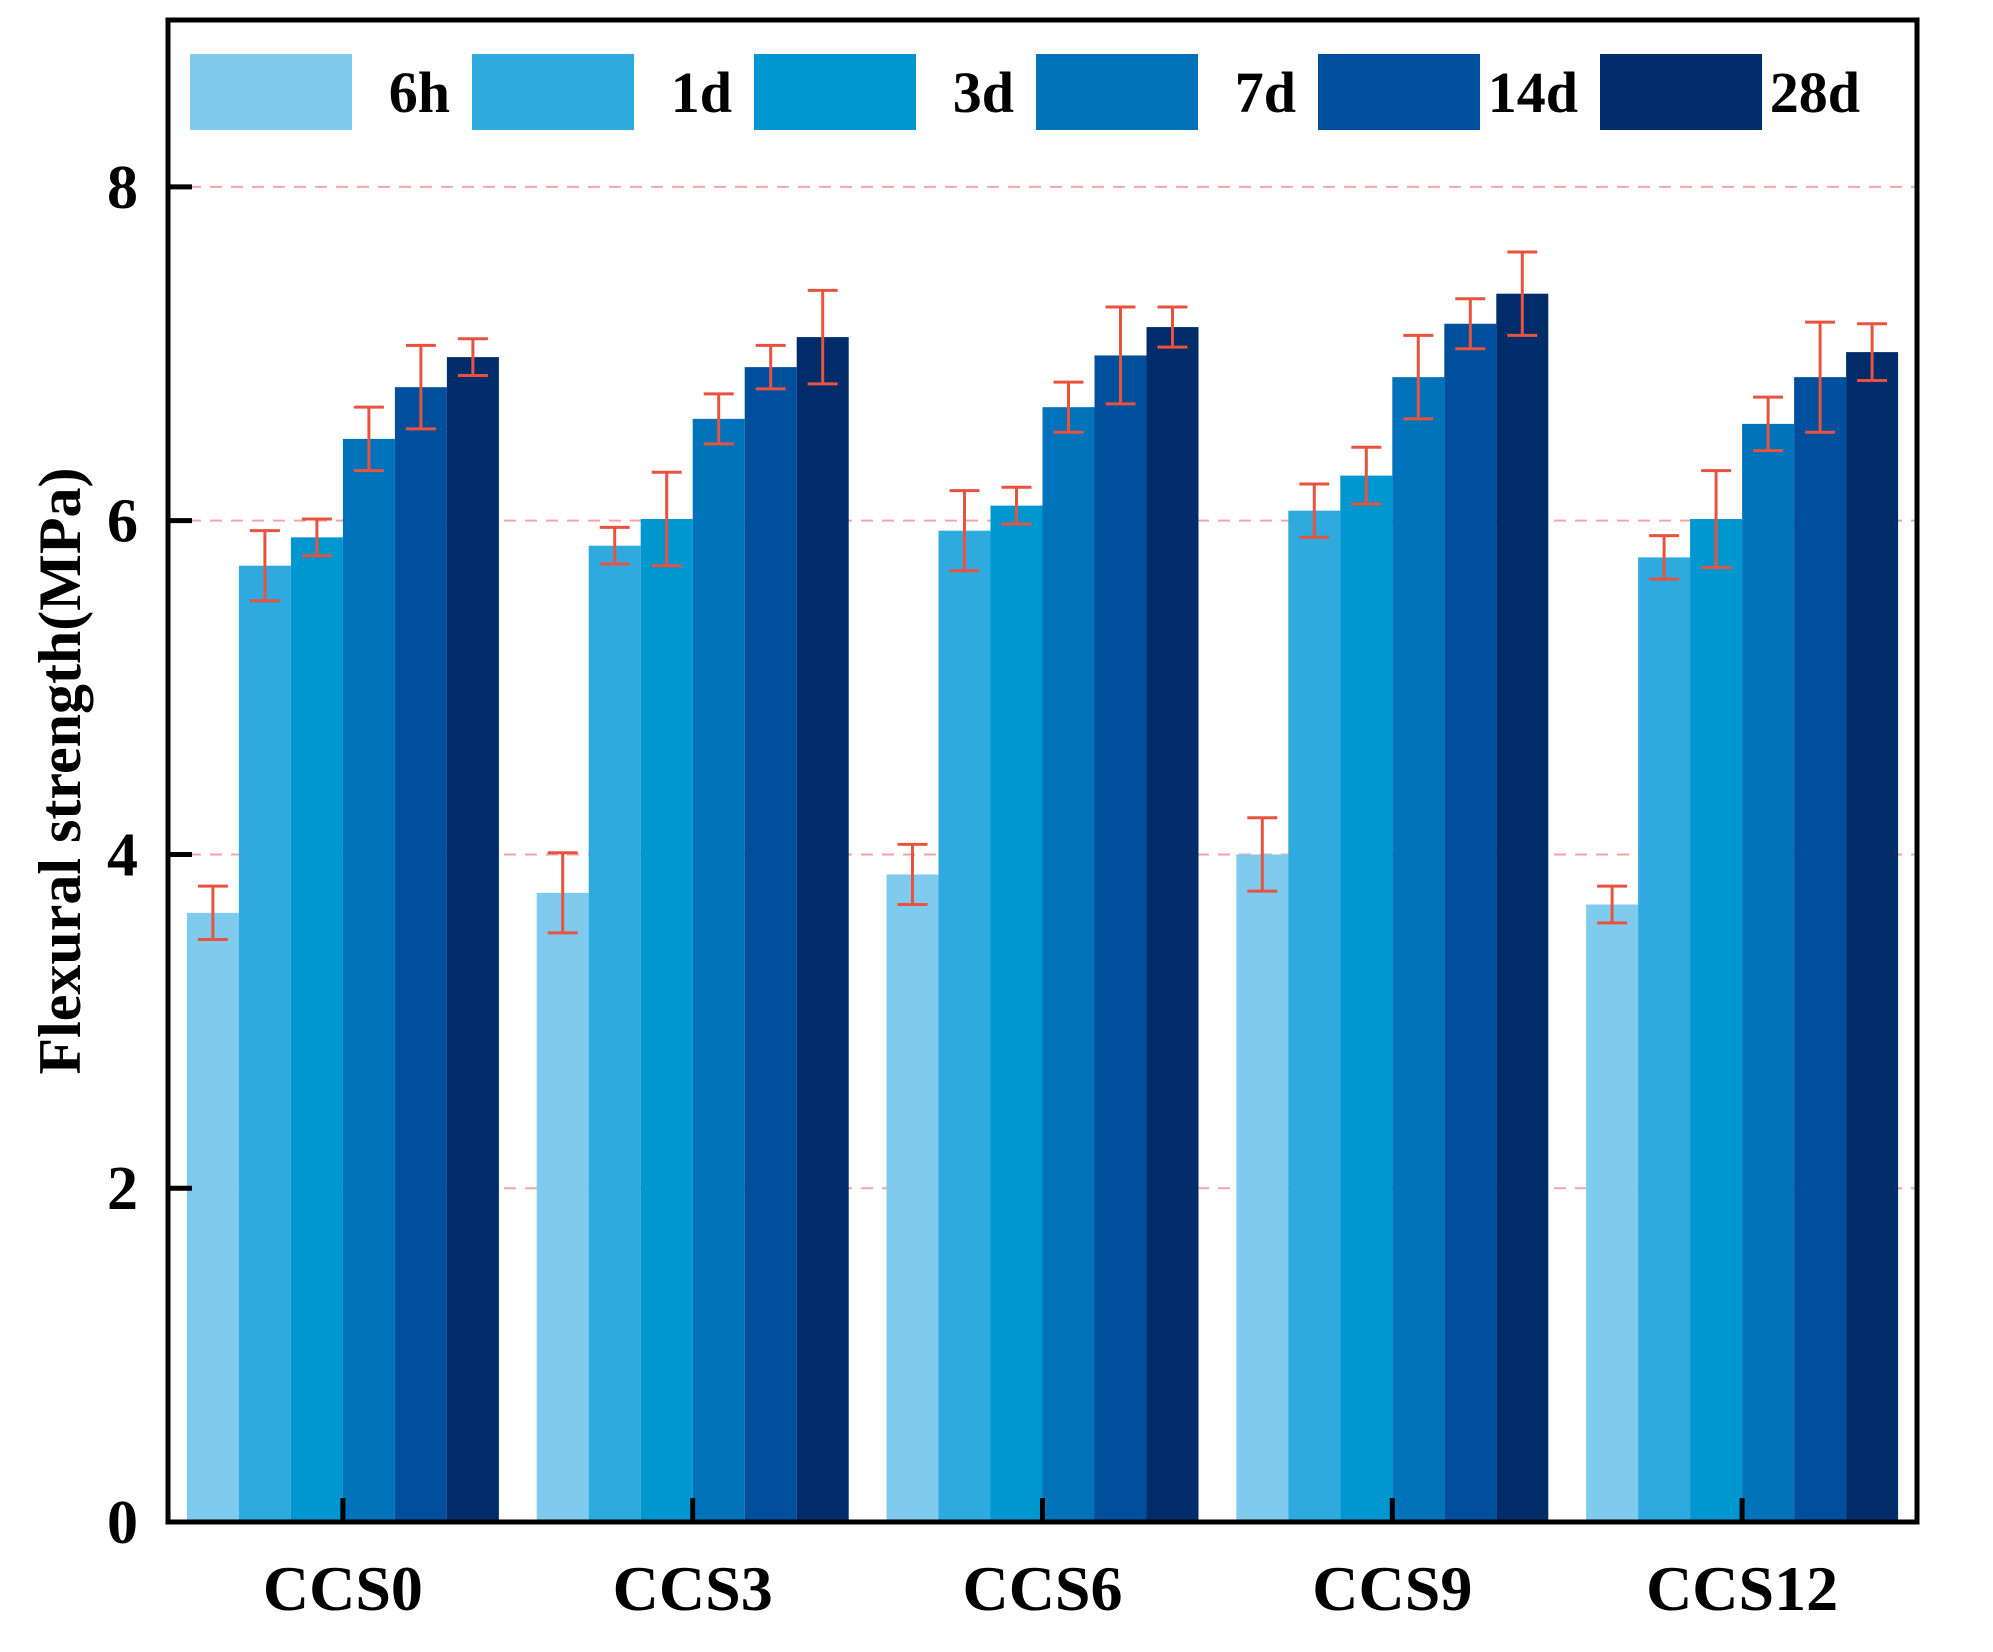 Image resolution: width=1993 pixels, height=1652 pixels. What do you see at coordinates (122, 1523) in the screenshot?
I see `y-tick-label-0: 0` at bounding box center [122, 1523].